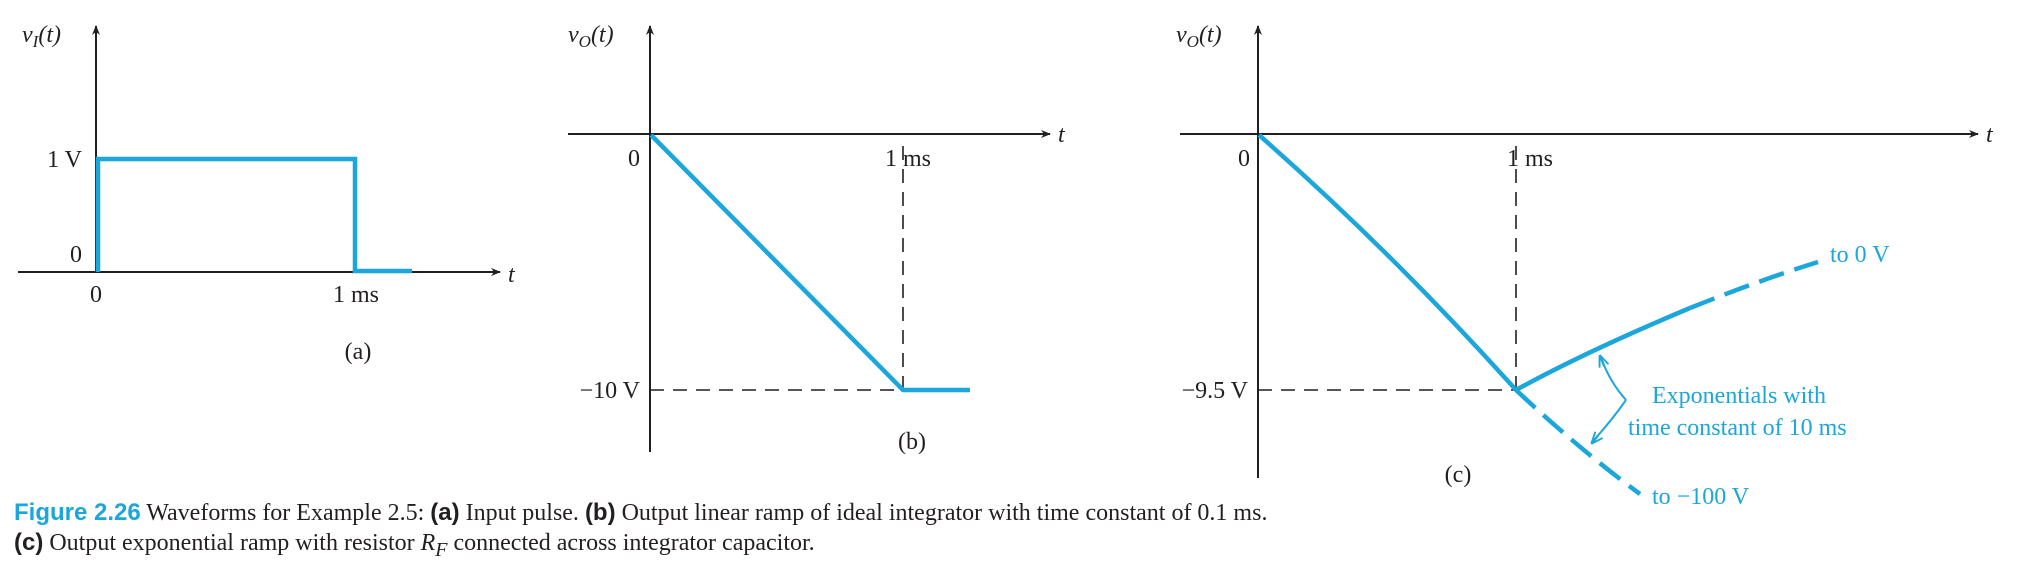 Image resolution: width=2023 pixels, height=573 pixels. Describe the element at coordinates (76, 255) in the screenshot. I see `panel-a-y-tick-0: 0` at that location.